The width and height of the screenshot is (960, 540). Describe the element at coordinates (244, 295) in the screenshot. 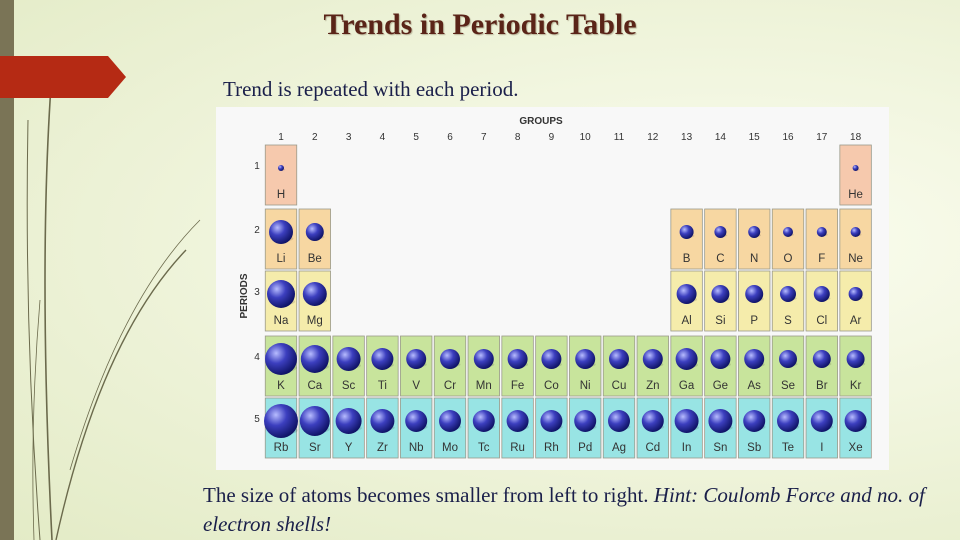

I see `periods-label: PERIODS` at that location.